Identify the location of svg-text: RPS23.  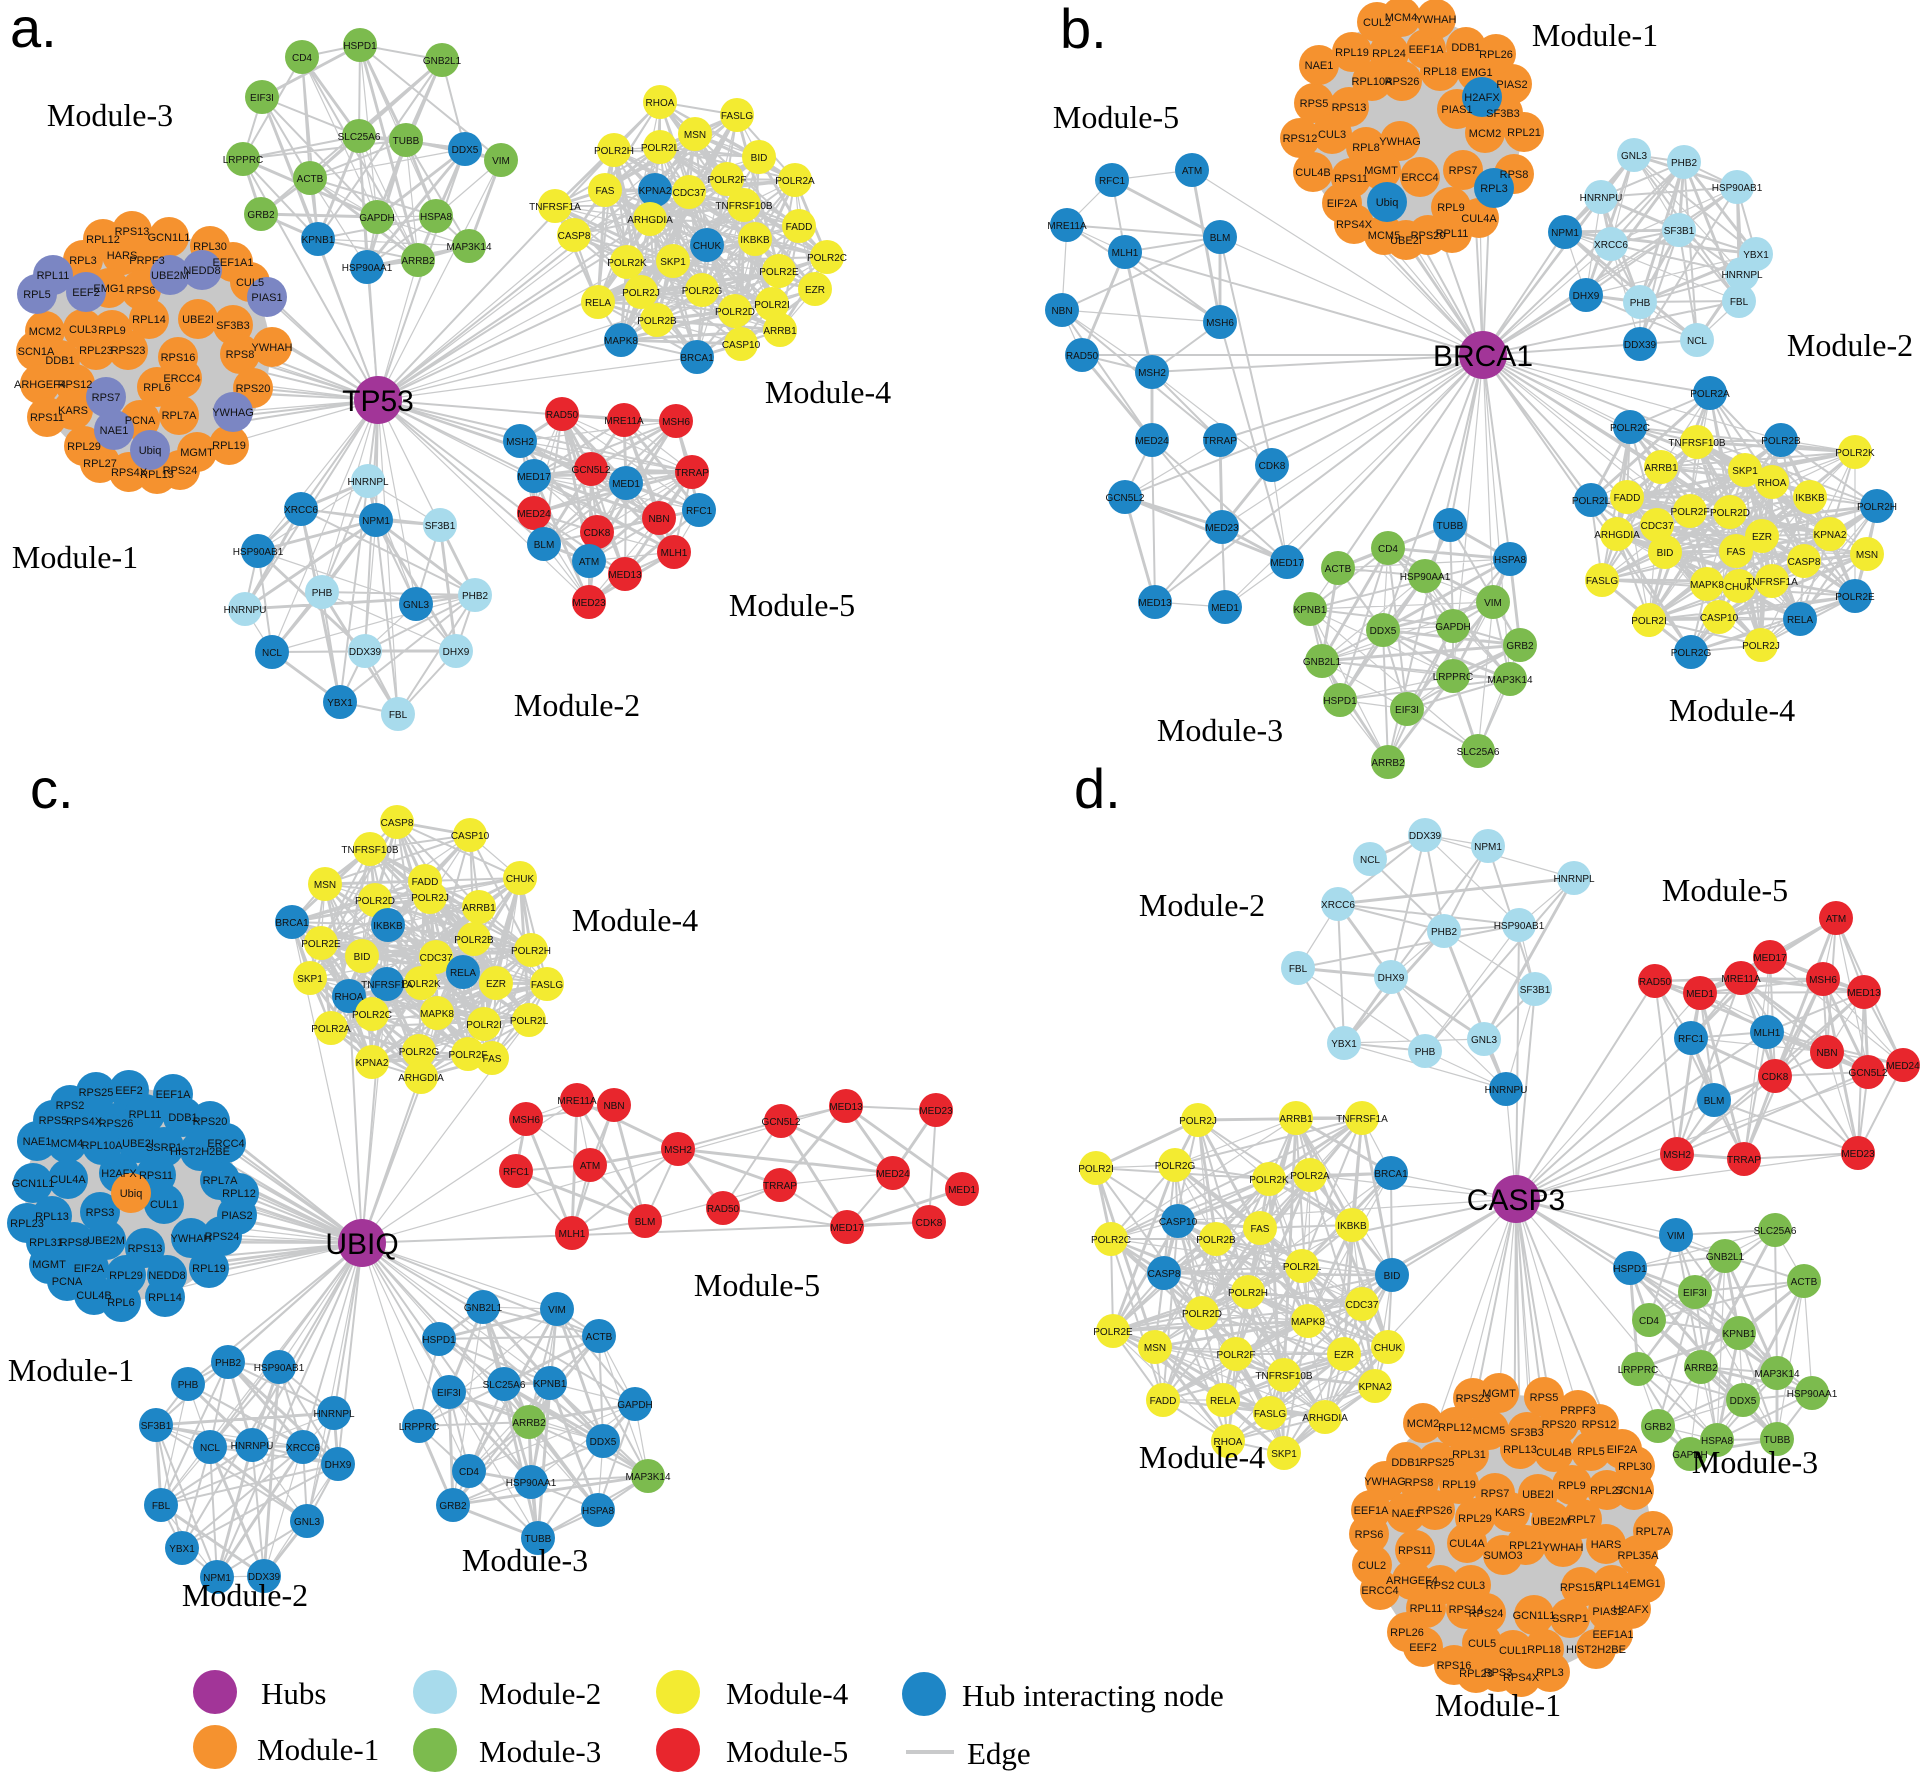
(1473, 1399).